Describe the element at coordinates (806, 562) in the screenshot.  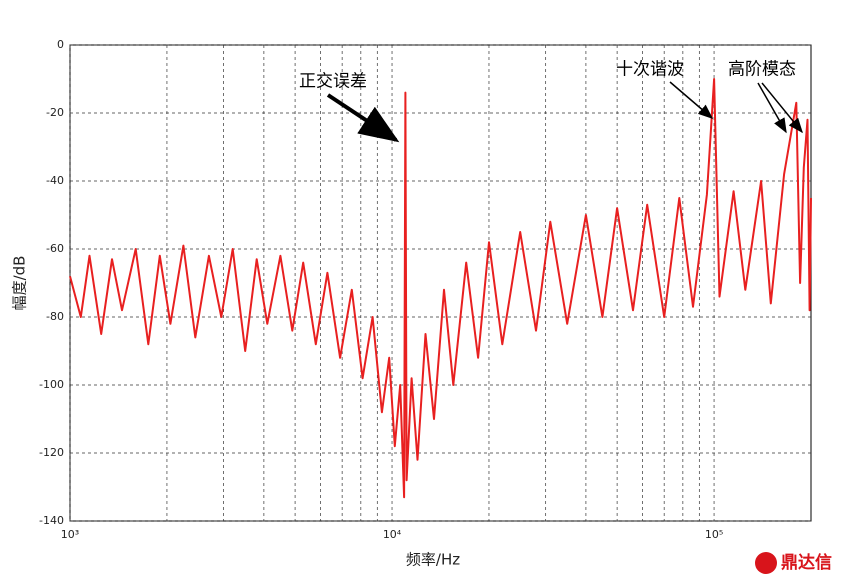
I see `watermark: 鼎达信` at that location.